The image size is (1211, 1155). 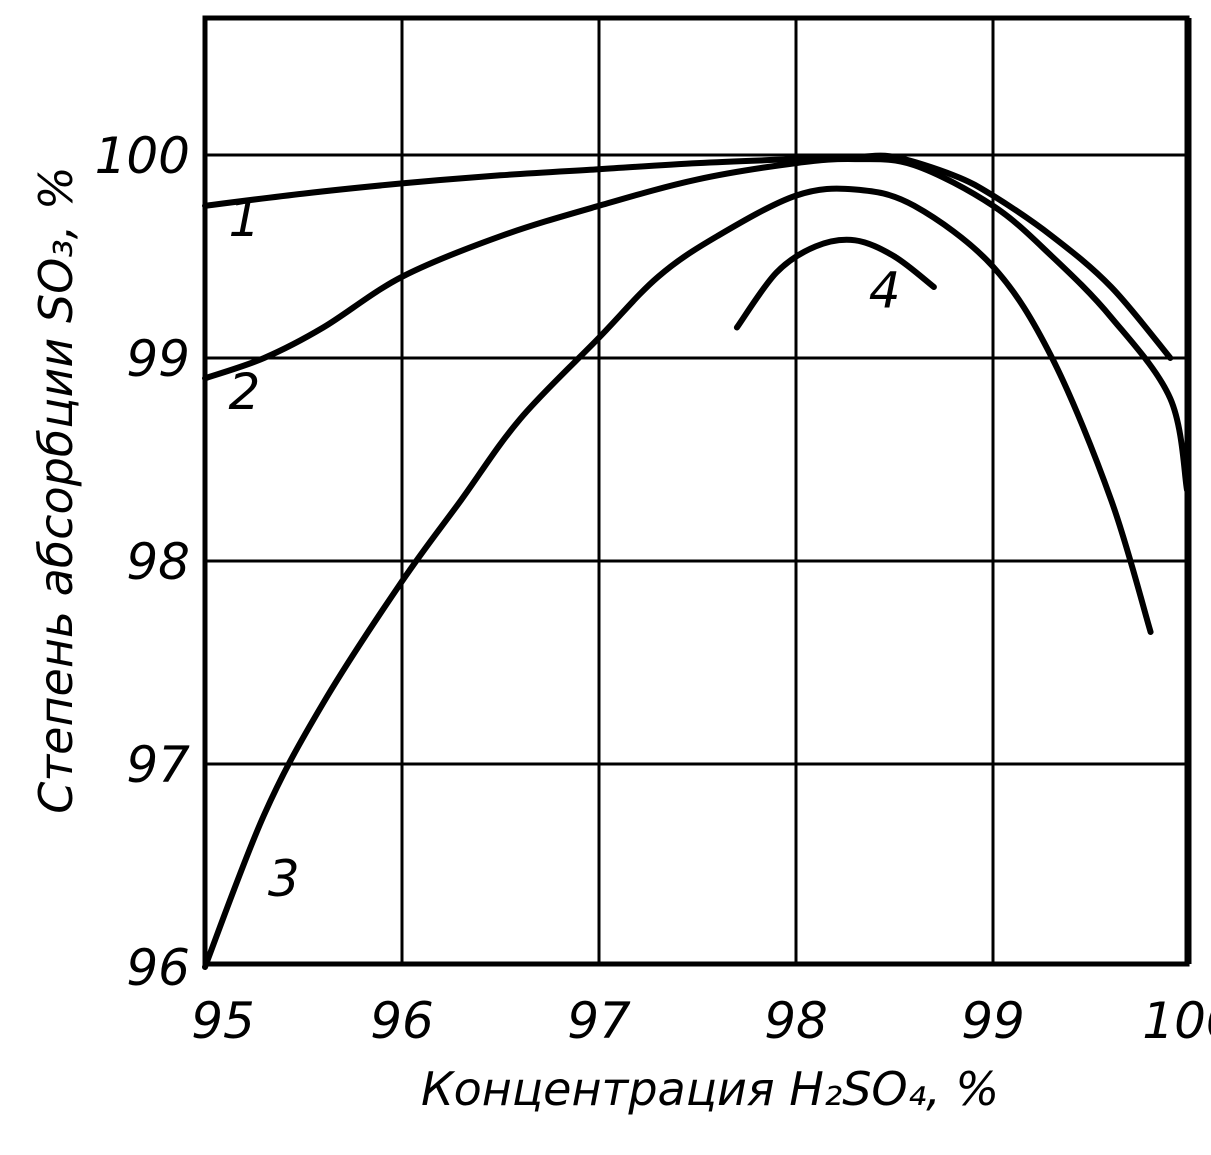 What do you see at coordinates (223, 1021) in the screenshot?
I see `x-tick-label: 95` at bounding box center [223, 1021].